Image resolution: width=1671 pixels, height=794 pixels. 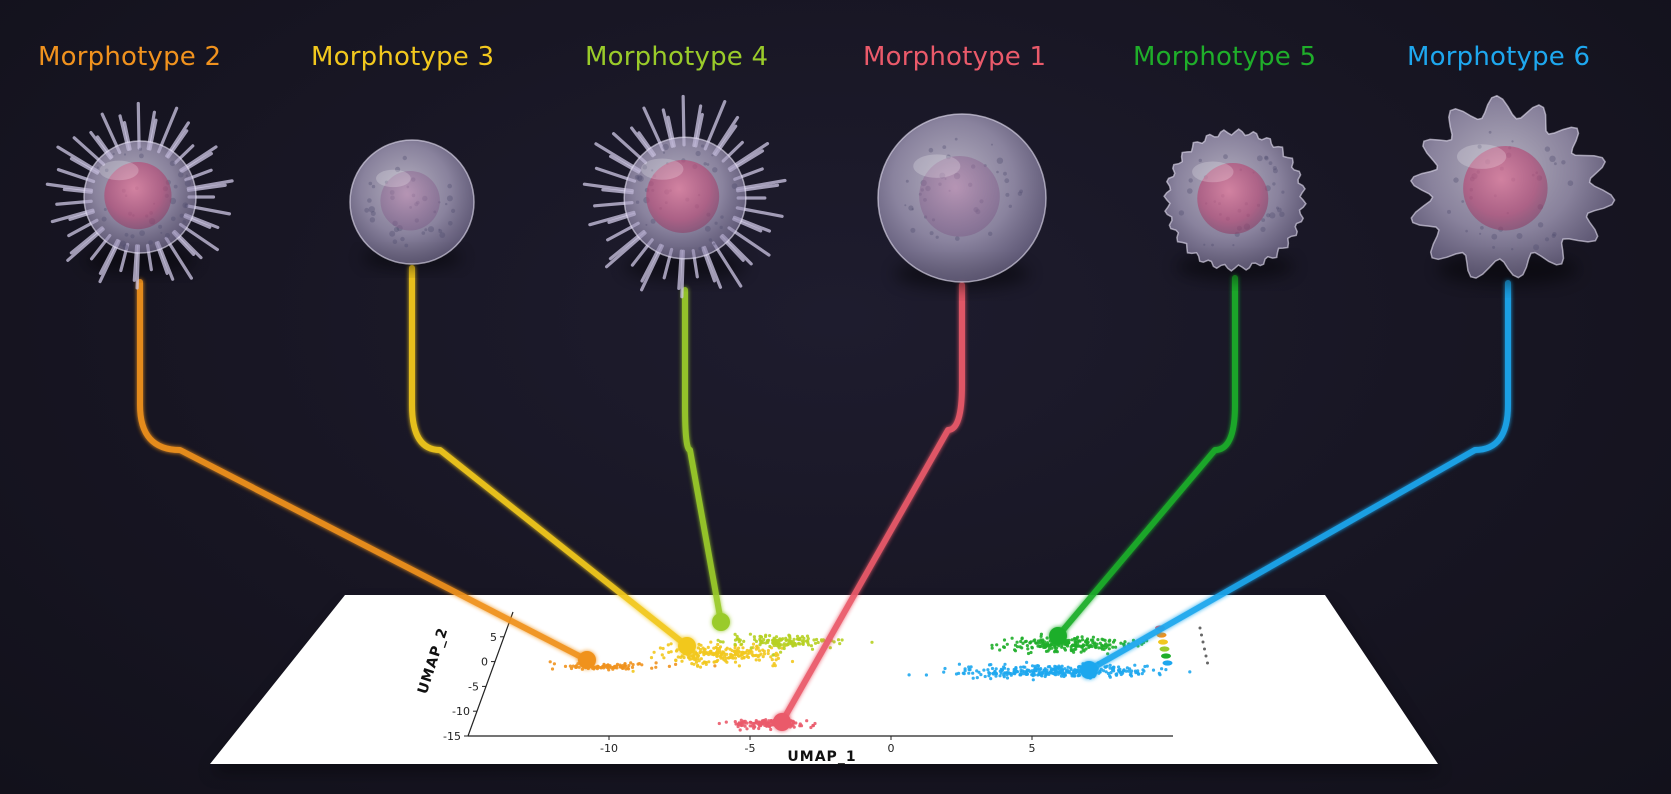 I want to click on y-tick-label: -15, so click(x=452, y=736).